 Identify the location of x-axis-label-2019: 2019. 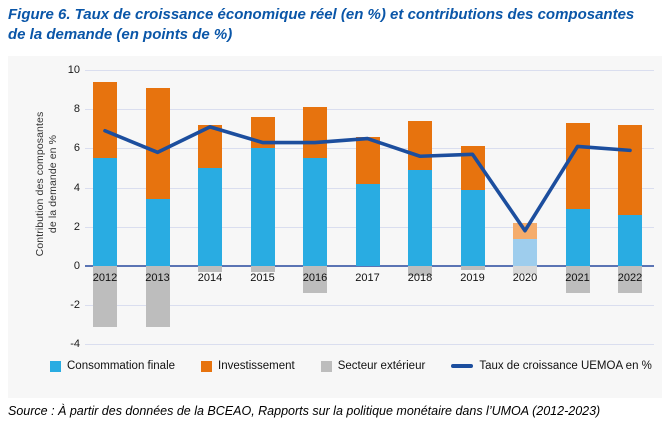
(472, 278).